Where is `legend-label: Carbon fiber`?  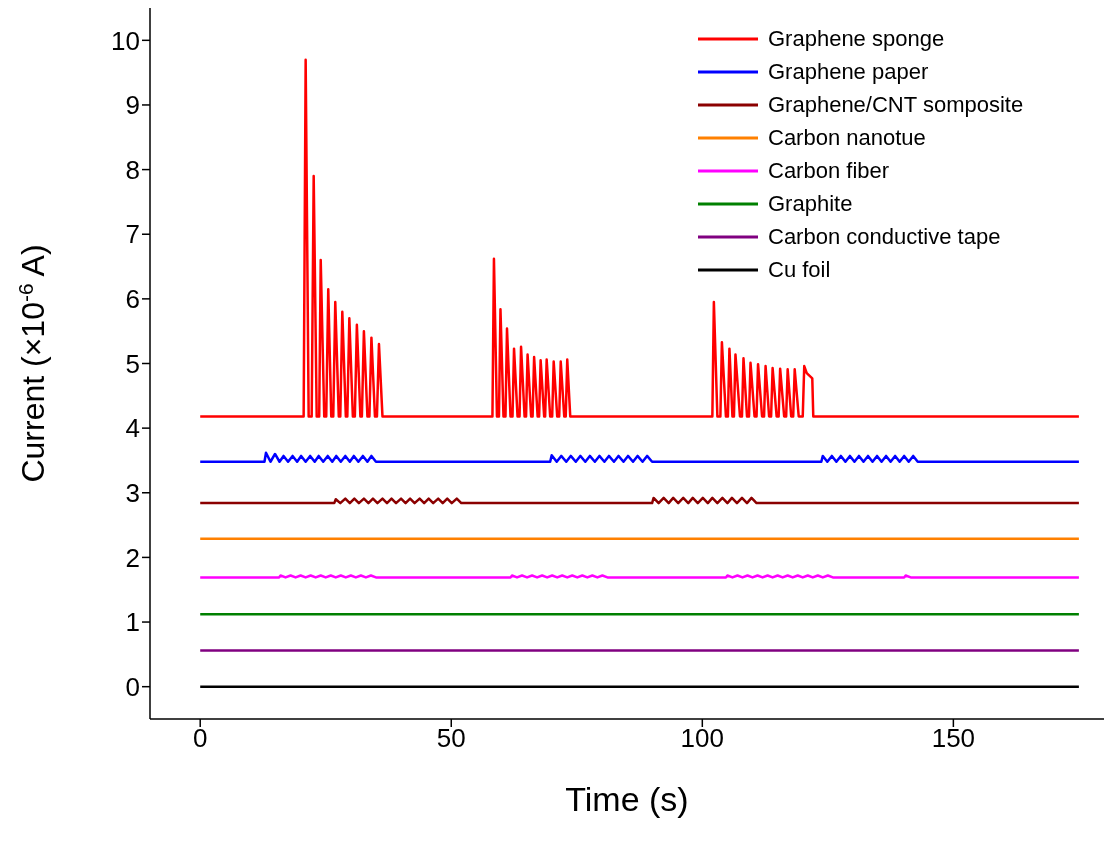
legend-label: Carbon fiber is located at coordinates (829, 170).